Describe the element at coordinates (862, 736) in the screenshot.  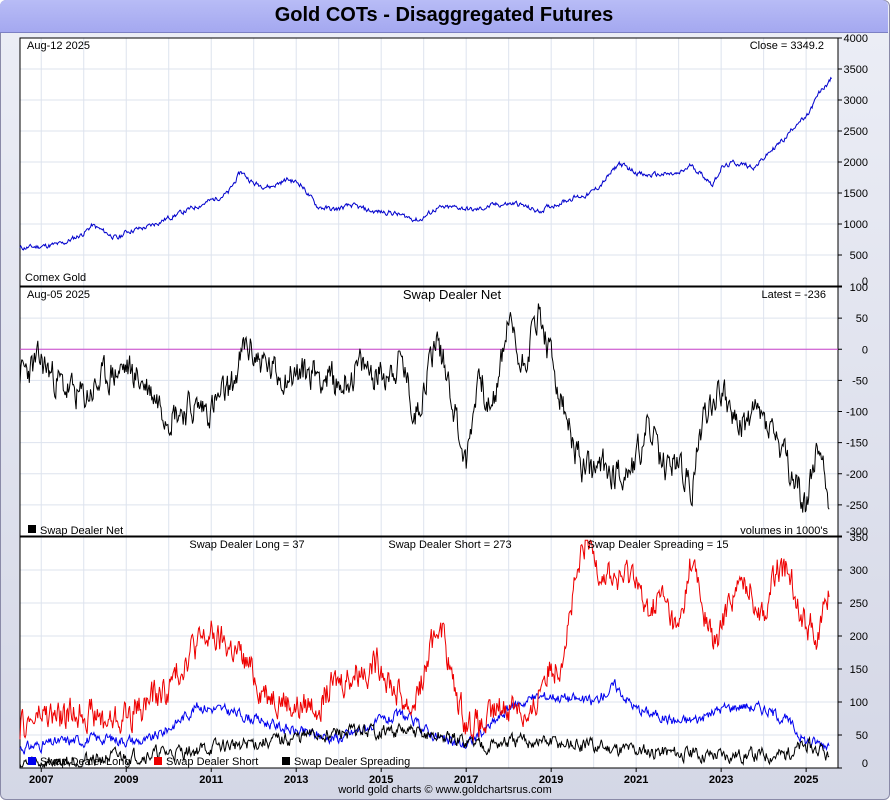
I see `positions-y-tick-label: 50` at that location.